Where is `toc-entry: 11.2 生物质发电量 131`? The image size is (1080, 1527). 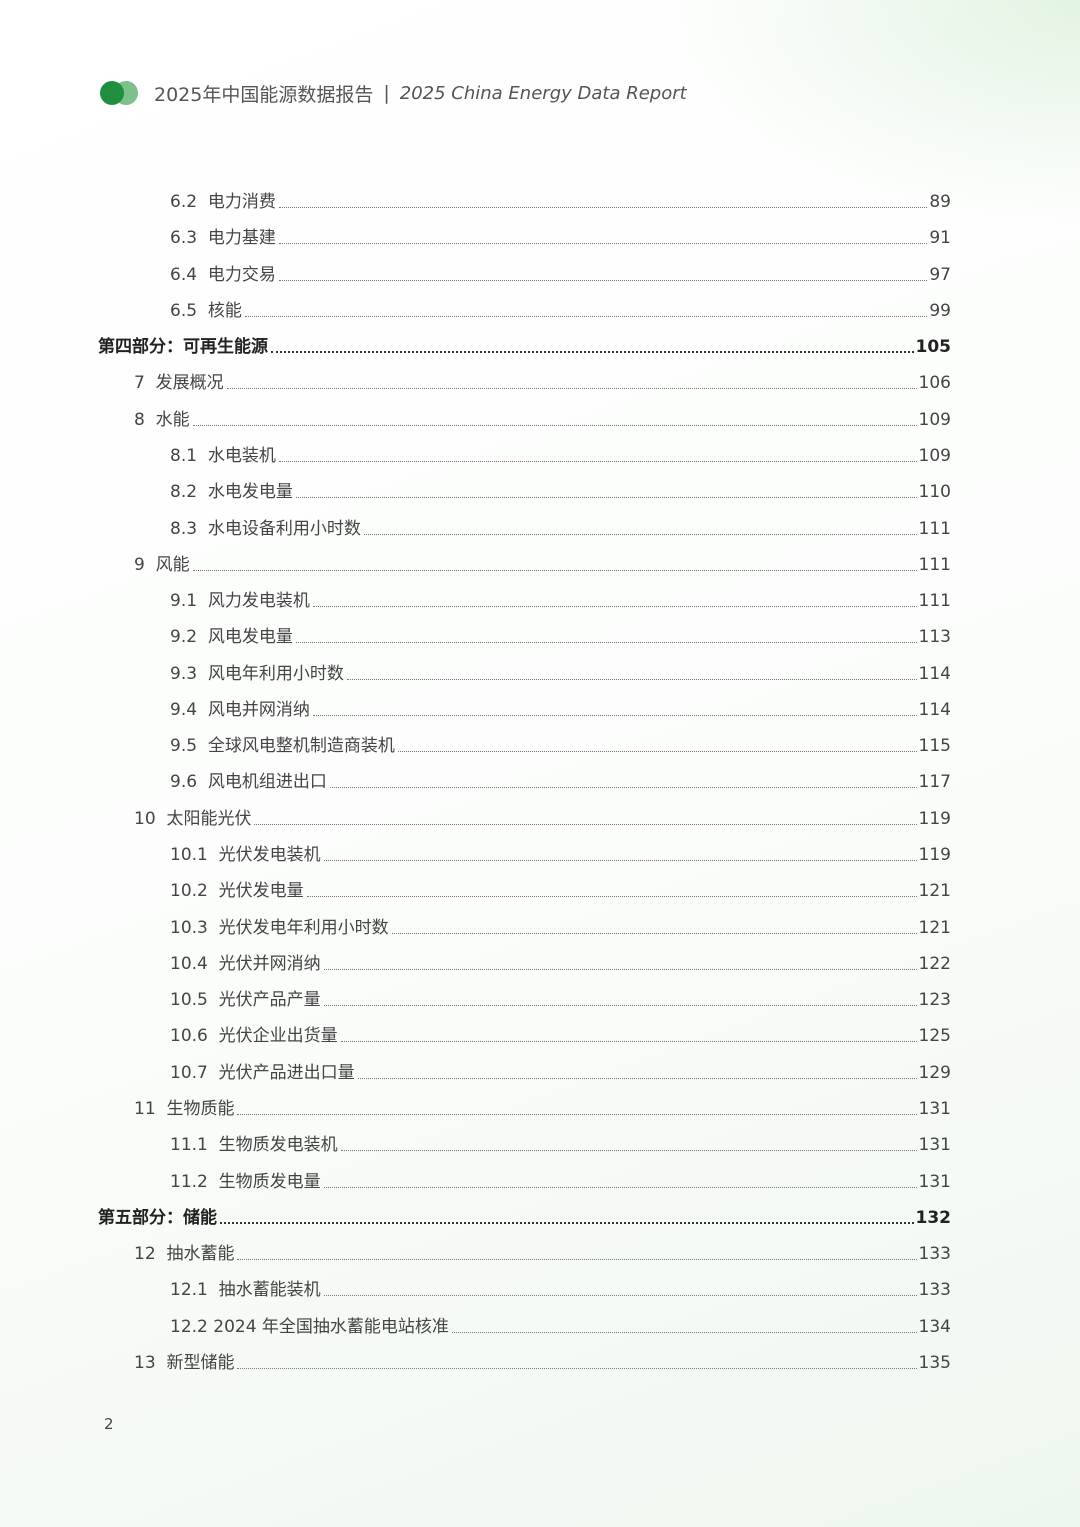 toc-entry: 11.2 生物质发电量 131 is located at coordinates (560, 1182).